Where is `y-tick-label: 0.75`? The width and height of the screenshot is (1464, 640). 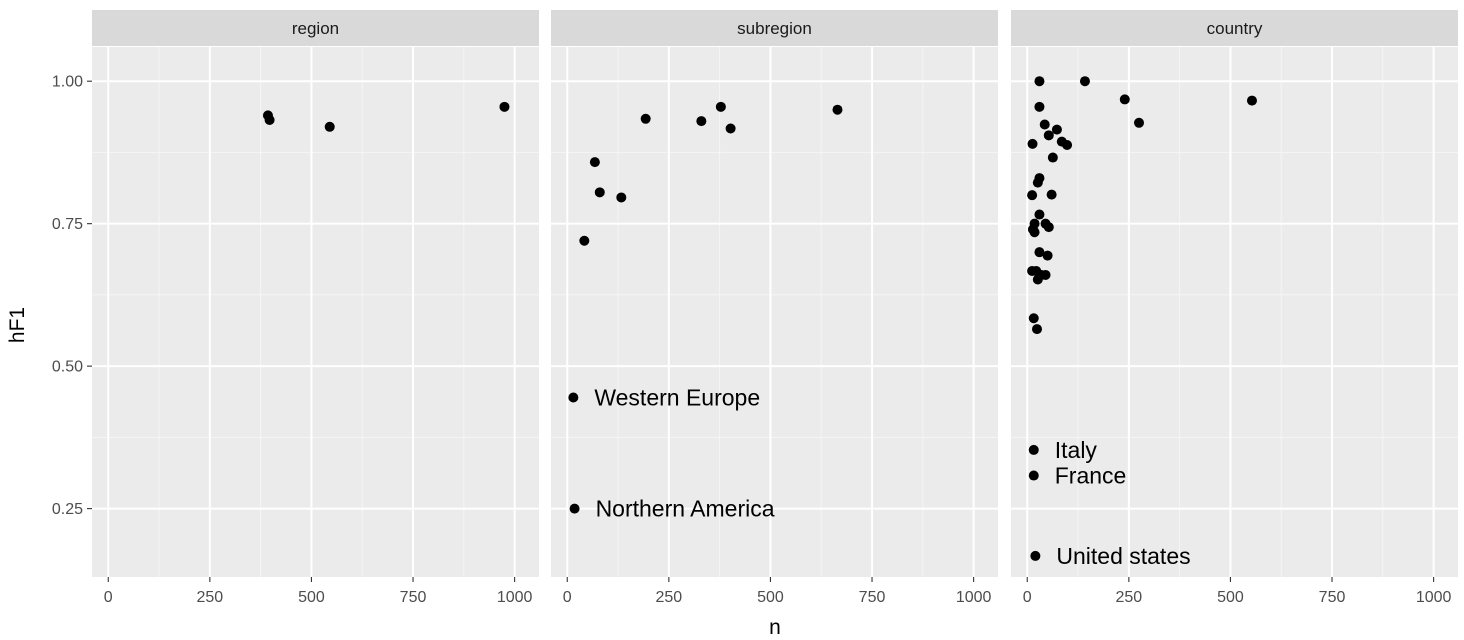
y-tick-label: 0.75 is located at coordinates (67, 224).